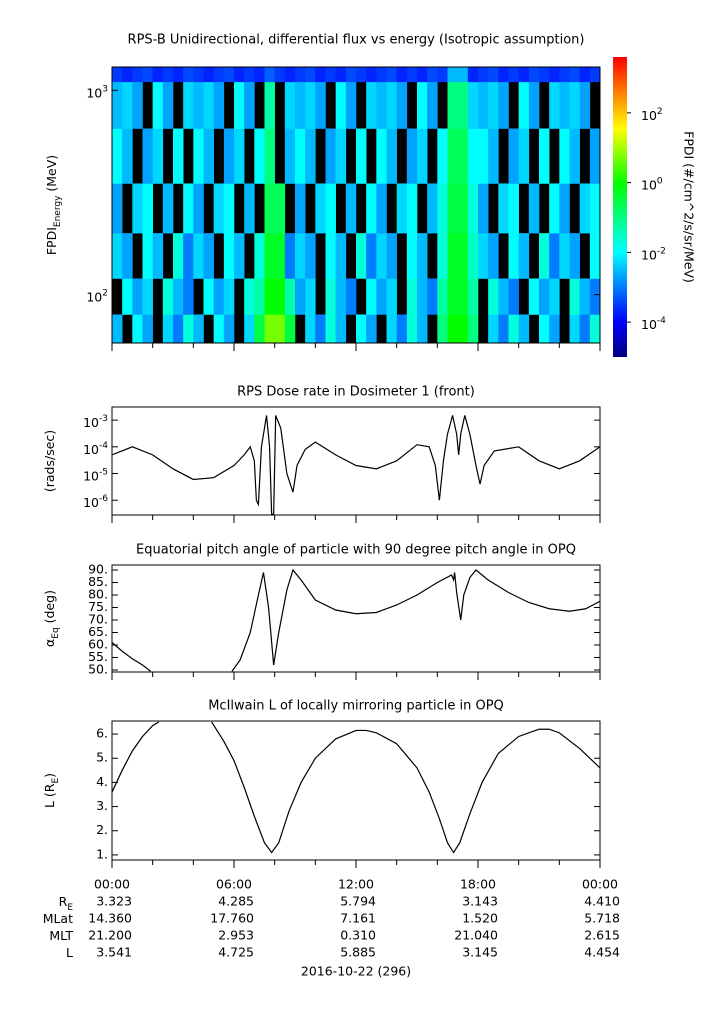  I want to click on colorbar-label: FPDI (#/cm^2/s/sr/MeV), so click(689, 207).